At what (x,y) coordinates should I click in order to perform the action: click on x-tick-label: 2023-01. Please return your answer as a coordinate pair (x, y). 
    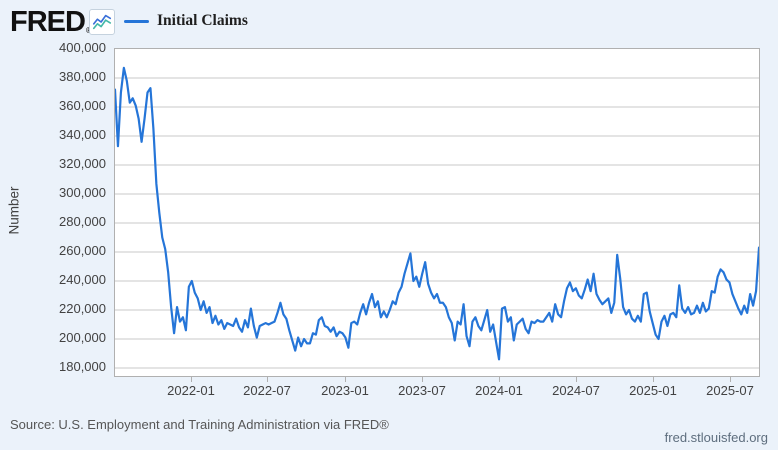
    Looking at the image, I should click on (345, 390).